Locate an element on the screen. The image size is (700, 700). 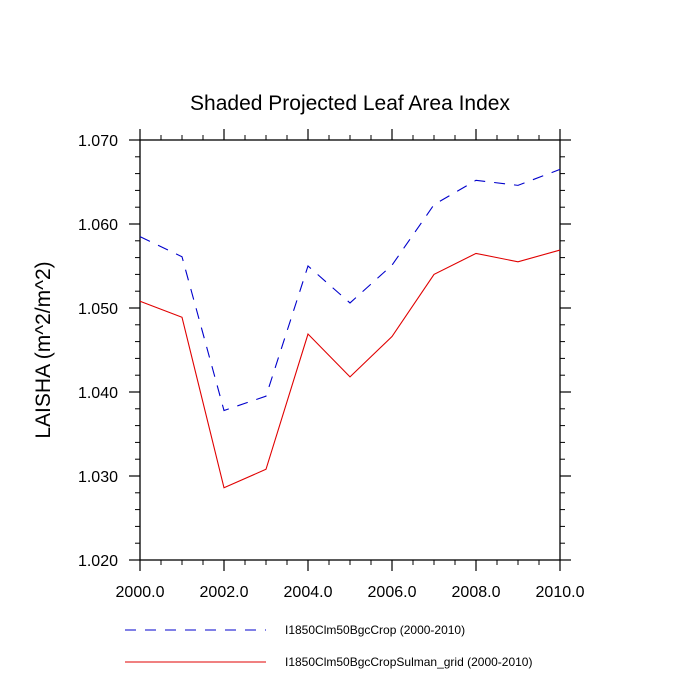
y-tick-label: 1.060 is located at coordinates (98, 225).